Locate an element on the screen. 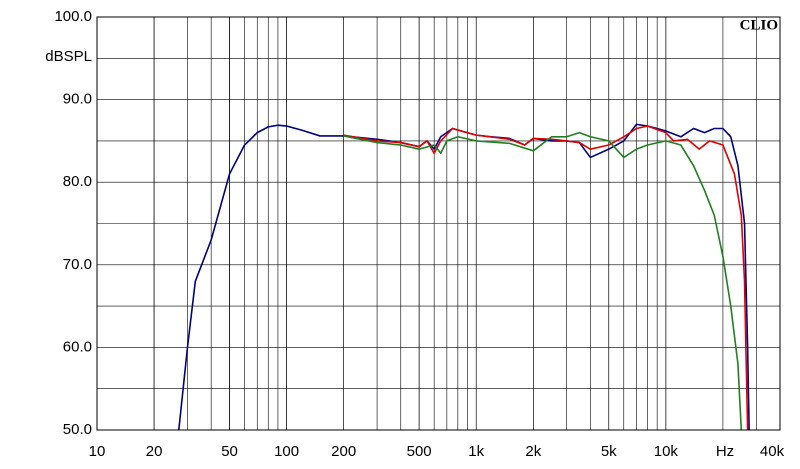  x-tick-label: 40k is located at coordinates (772, 451).